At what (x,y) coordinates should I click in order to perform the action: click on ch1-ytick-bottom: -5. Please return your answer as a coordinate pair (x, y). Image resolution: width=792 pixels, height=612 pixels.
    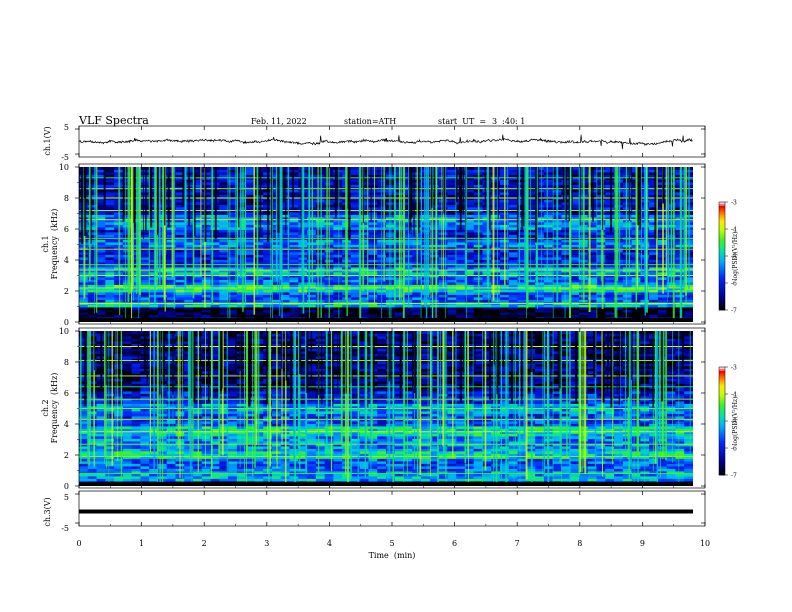
    Looking at the image, I should click on (65, 157).